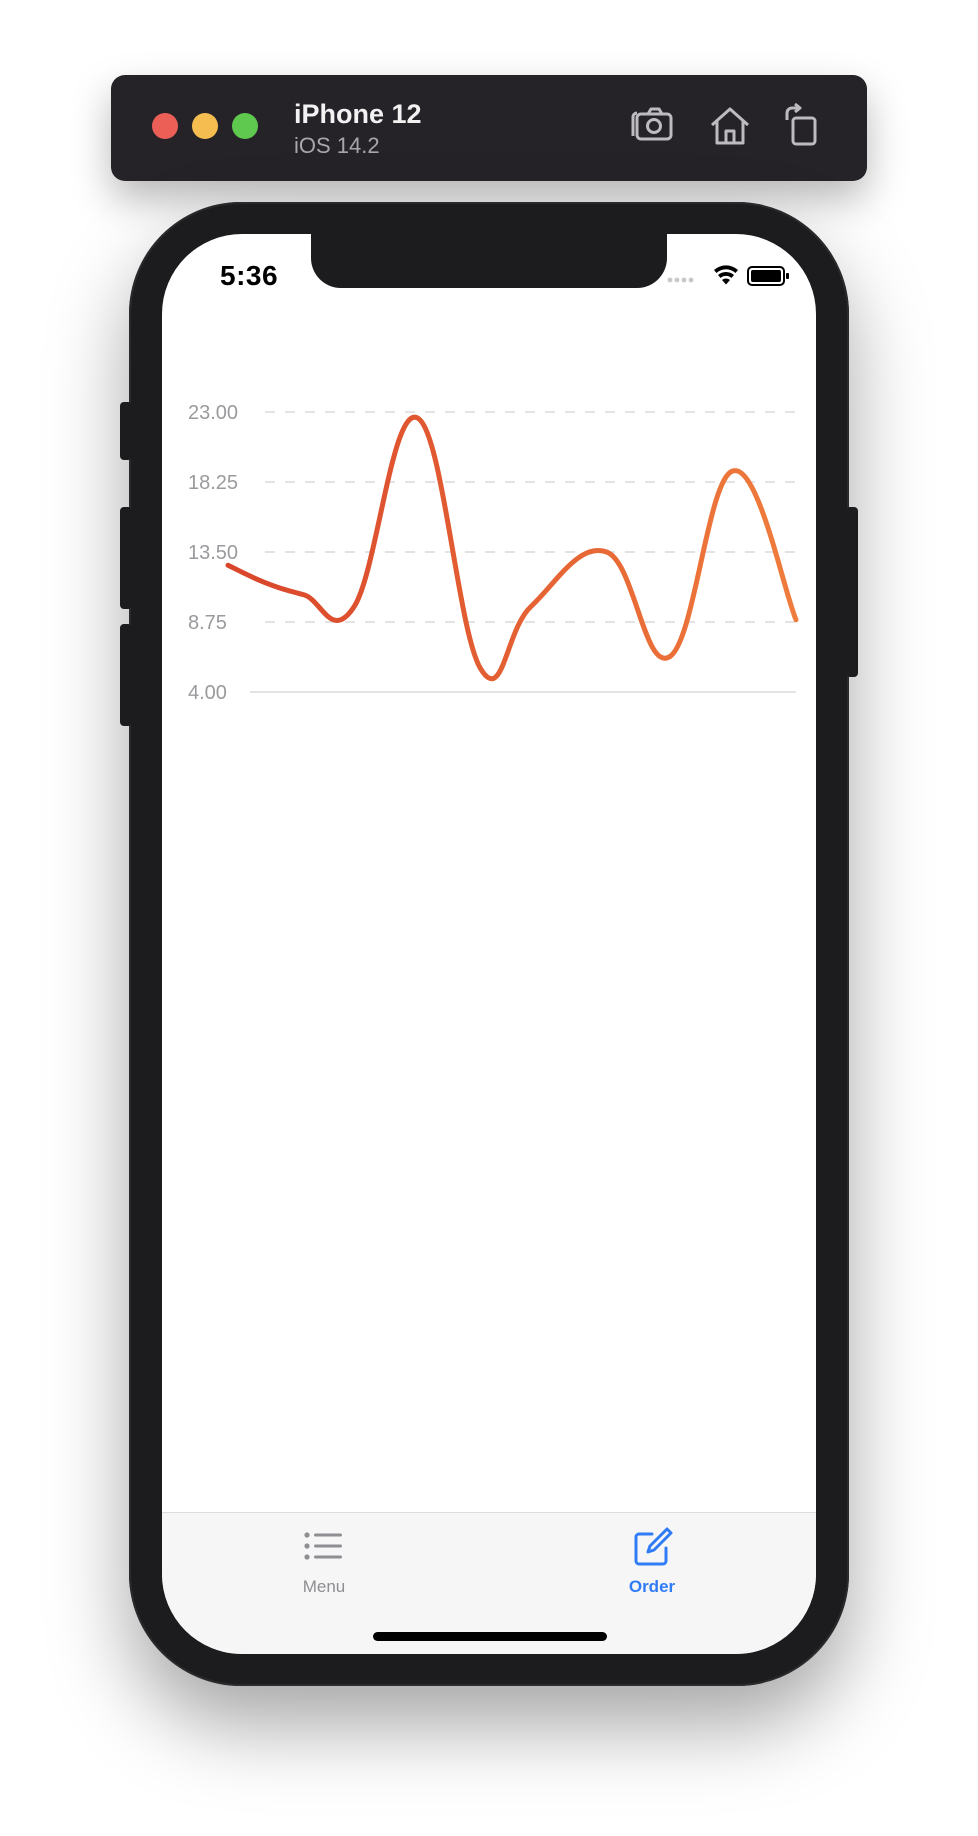 The height and width of the screenshot is (1836, 978). I want to click on signal-dots-icon, so click(680, 280).